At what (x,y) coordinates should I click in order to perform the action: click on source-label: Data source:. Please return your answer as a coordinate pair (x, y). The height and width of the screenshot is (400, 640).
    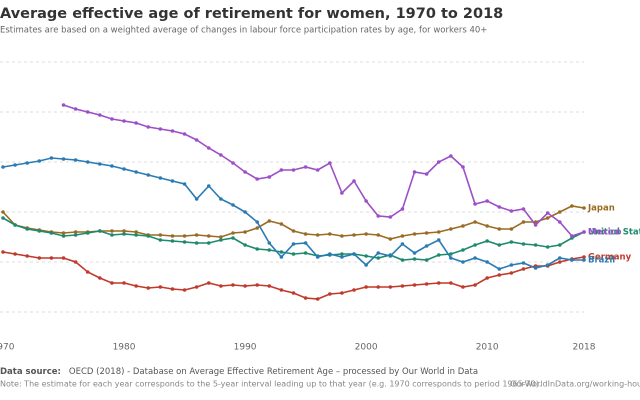
    Looking at the image, I should click on (30, 372).